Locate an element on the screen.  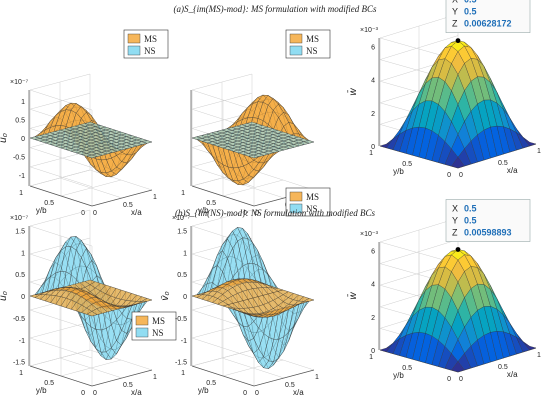
datatip-marker is located at coordinates (458, 41).